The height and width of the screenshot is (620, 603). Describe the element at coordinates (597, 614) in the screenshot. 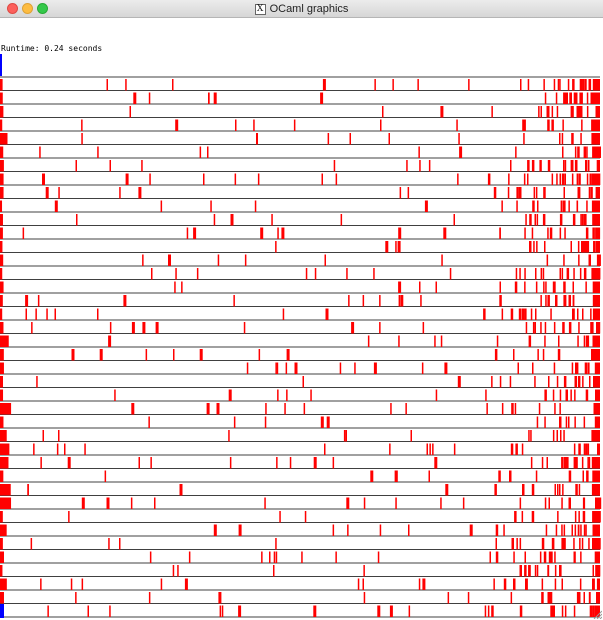

I see `resize-grip-icon` at that location.